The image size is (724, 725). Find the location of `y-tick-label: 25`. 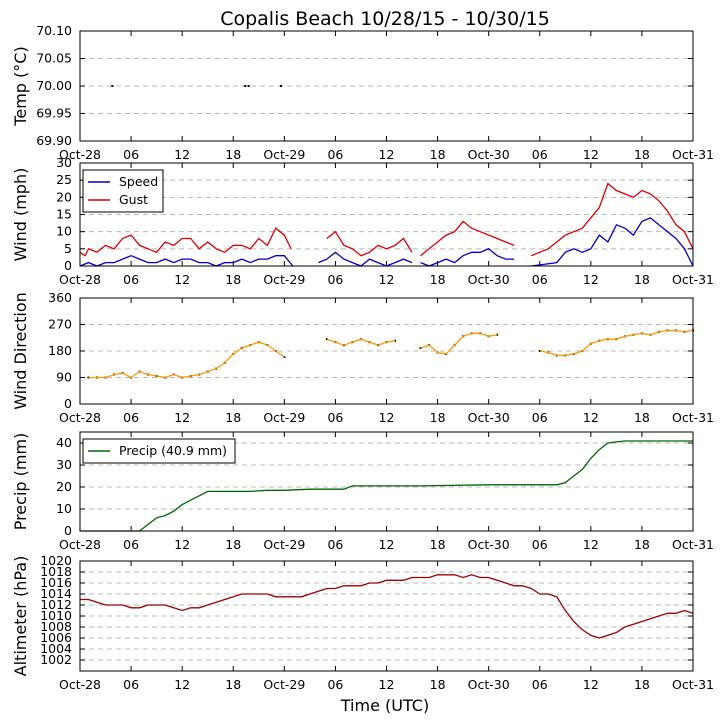

y-tick-label: 25 is located at coordinates (64, 179).